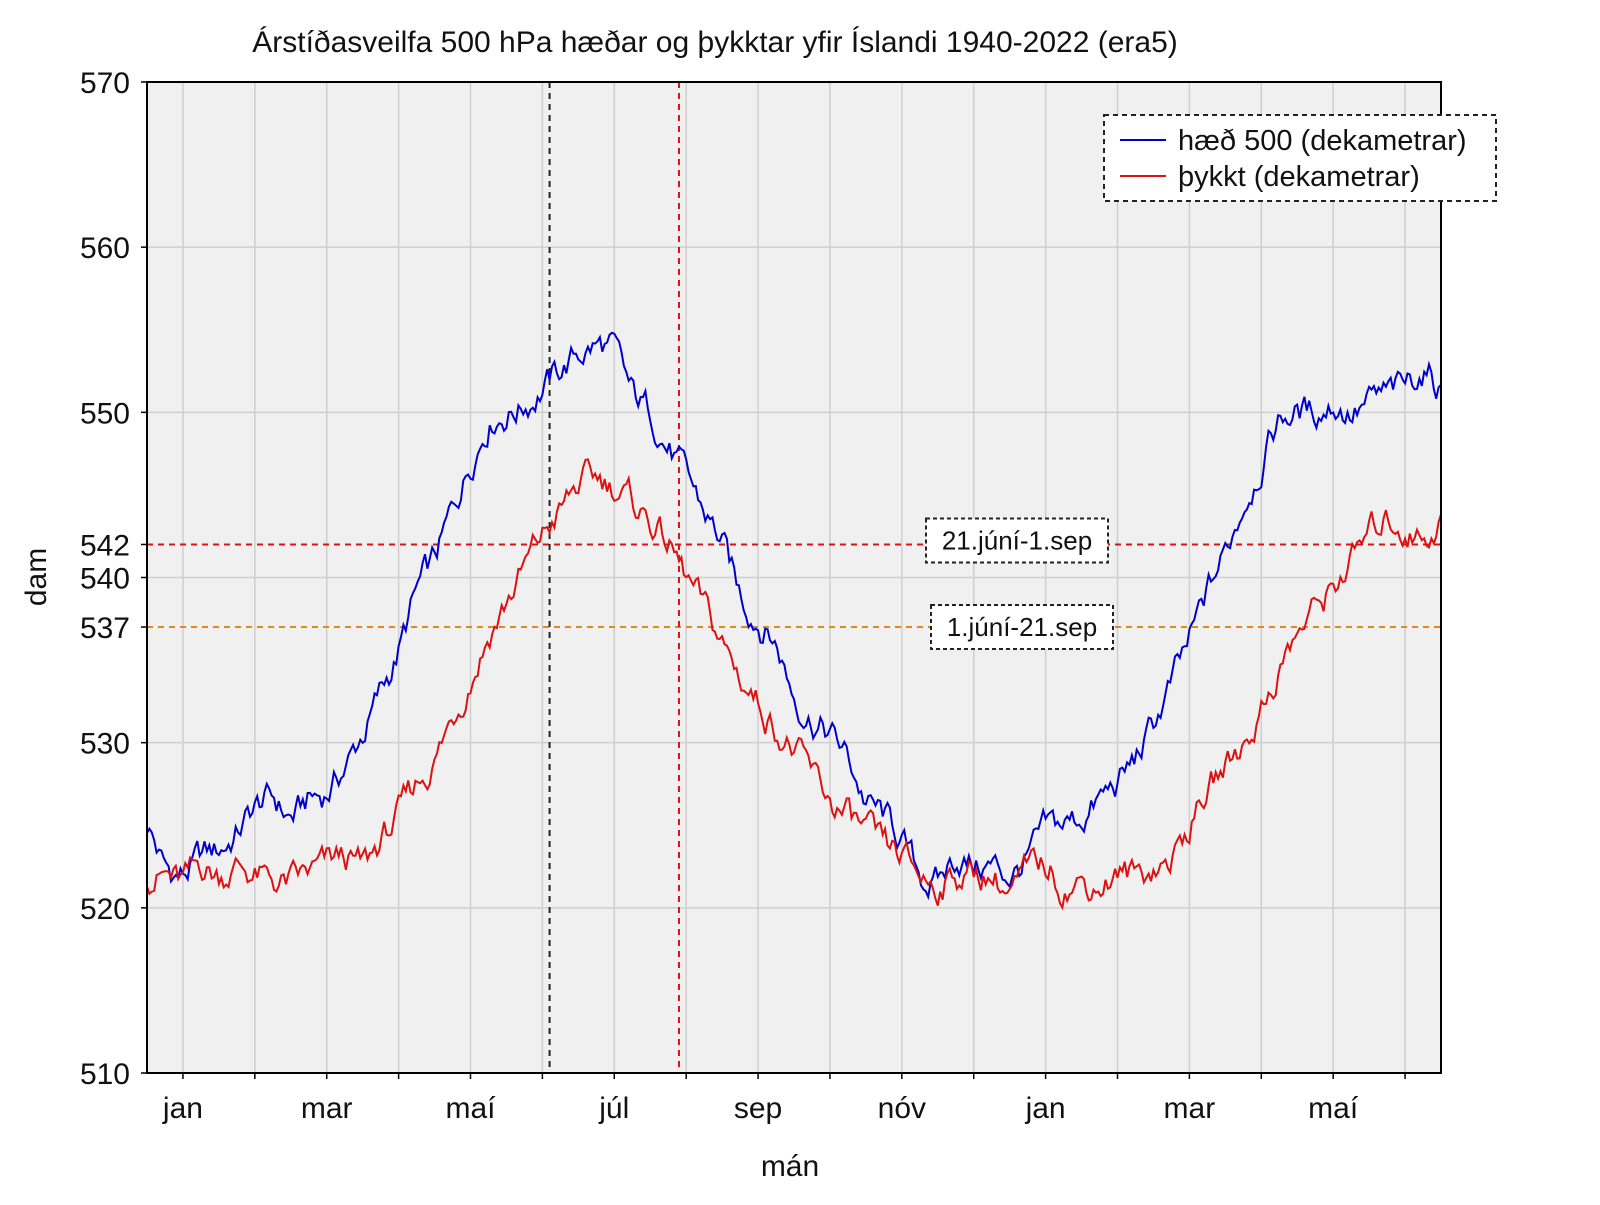 The height and width of the screenshot is (1205, 1600). Describe the element at coordinates (105, 413) in the screenshot. I see `y-tick-label: 550` at that location.